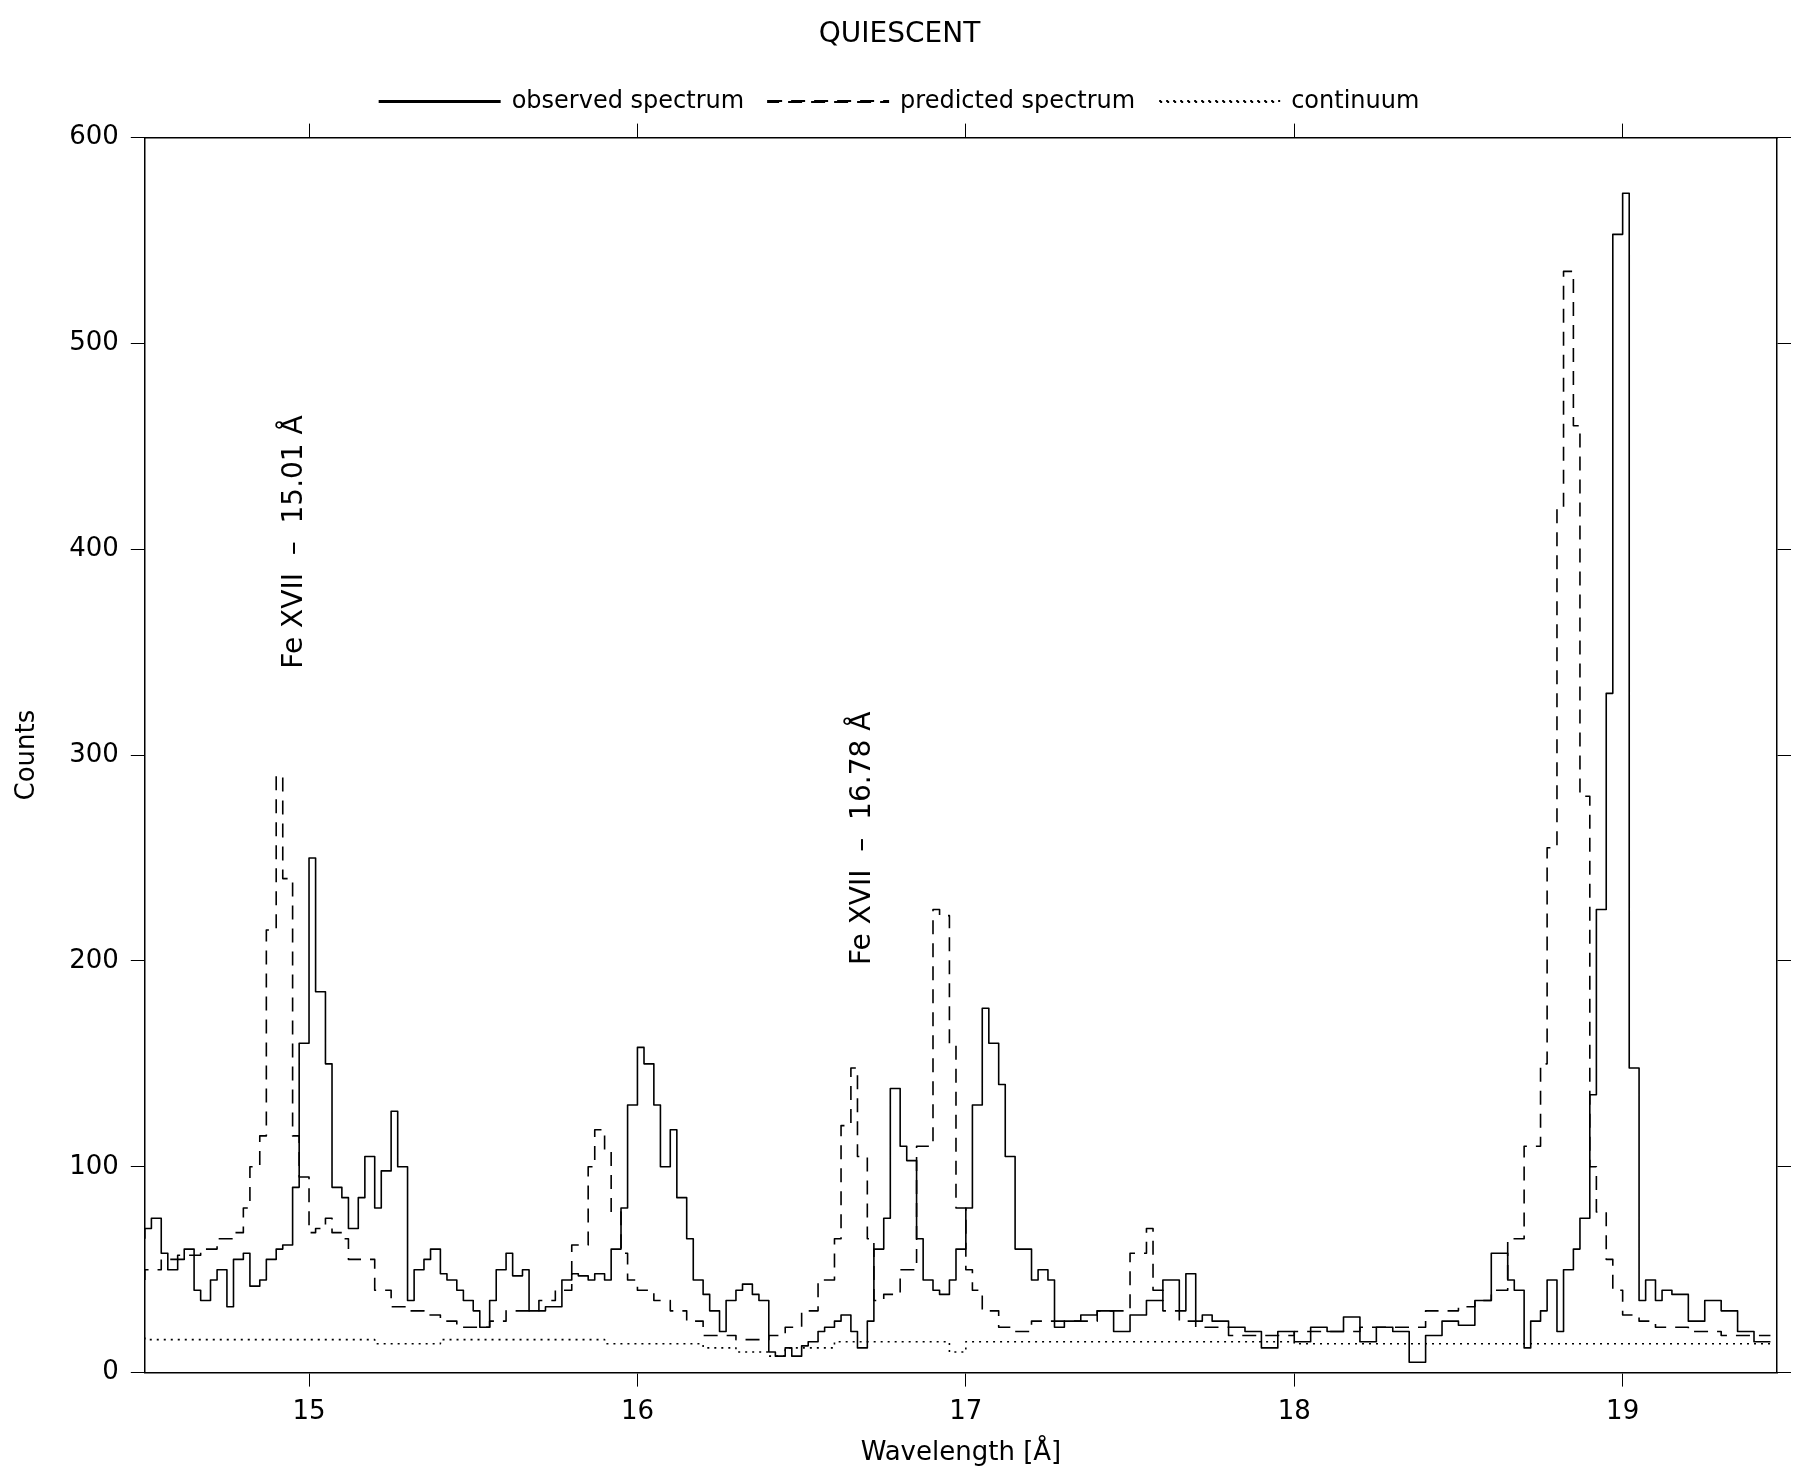 This screenshot has width=1811, height=1483. I want to click on y-tick-label: 0, so click(110, 1370).